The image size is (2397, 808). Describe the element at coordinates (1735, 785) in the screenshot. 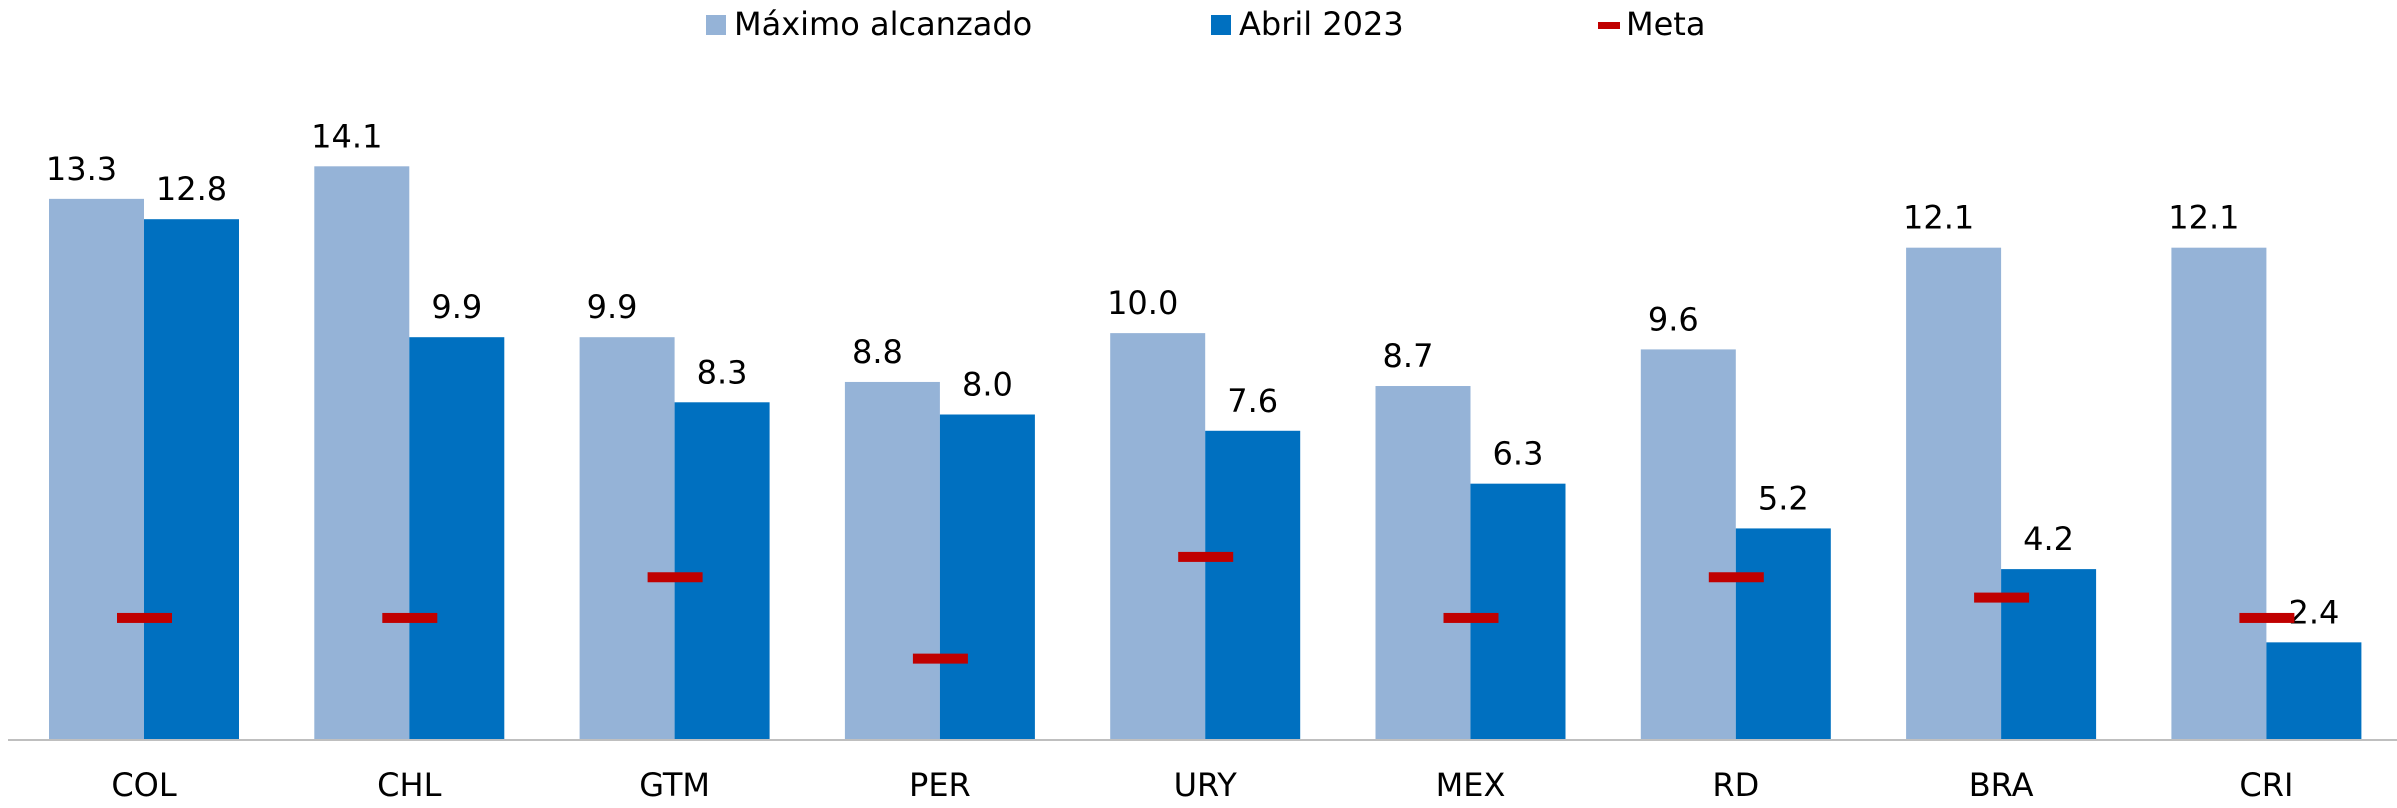

I see `x-tick-label: RD` at that location.